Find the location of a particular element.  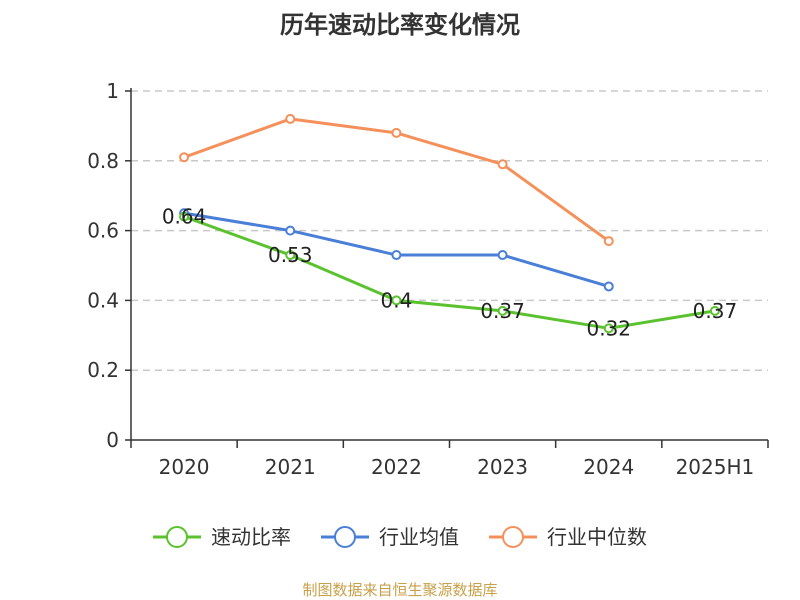

x-tick-label: 2023 is located at coordinates (502, 467).